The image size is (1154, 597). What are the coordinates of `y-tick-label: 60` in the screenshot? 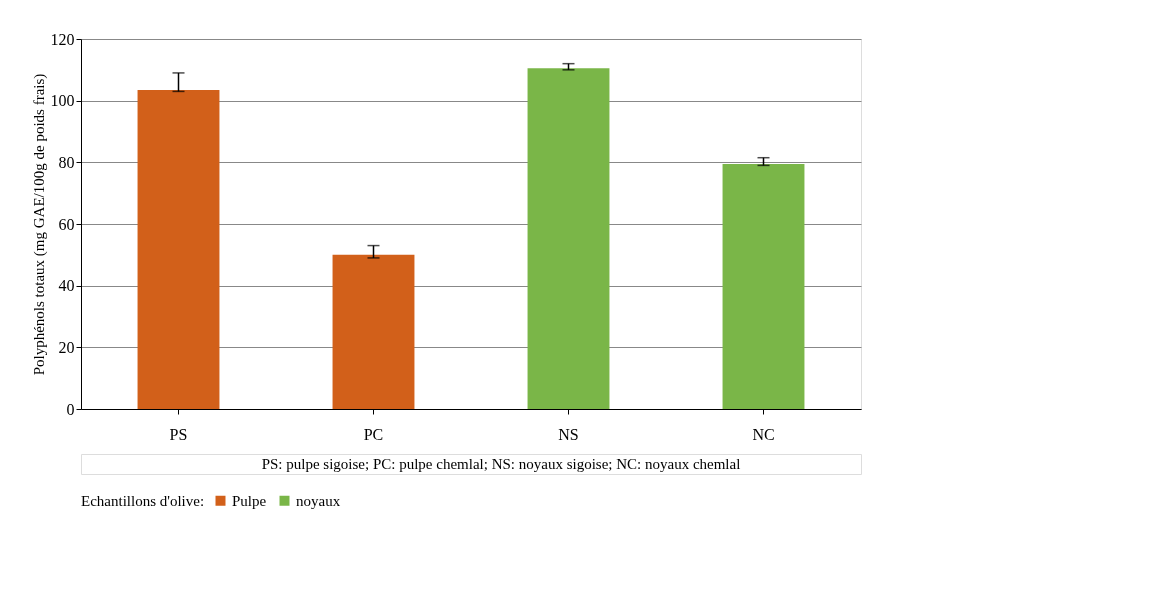 It's located at (66, 224).